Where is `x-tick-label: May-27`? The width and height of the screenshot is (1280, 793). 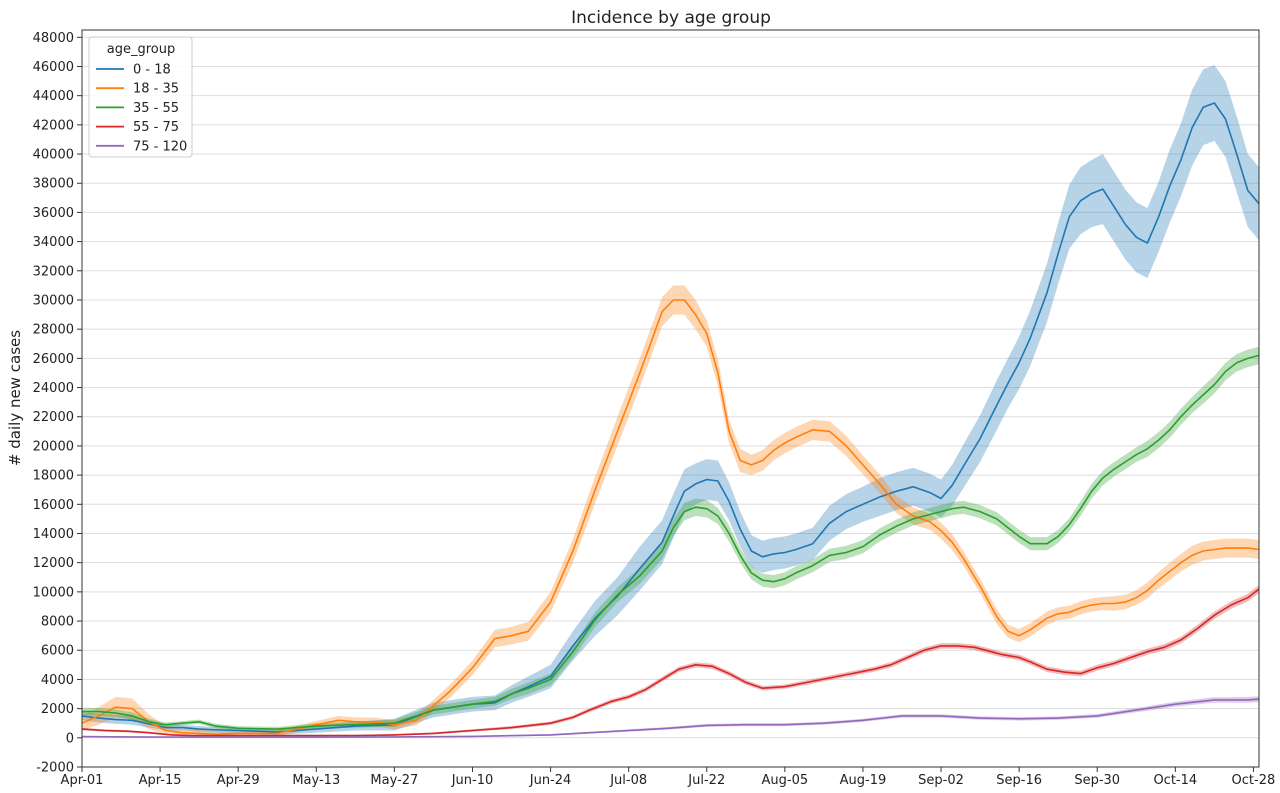
x-tick-label: May-27 is located at coordinates (394, 780).